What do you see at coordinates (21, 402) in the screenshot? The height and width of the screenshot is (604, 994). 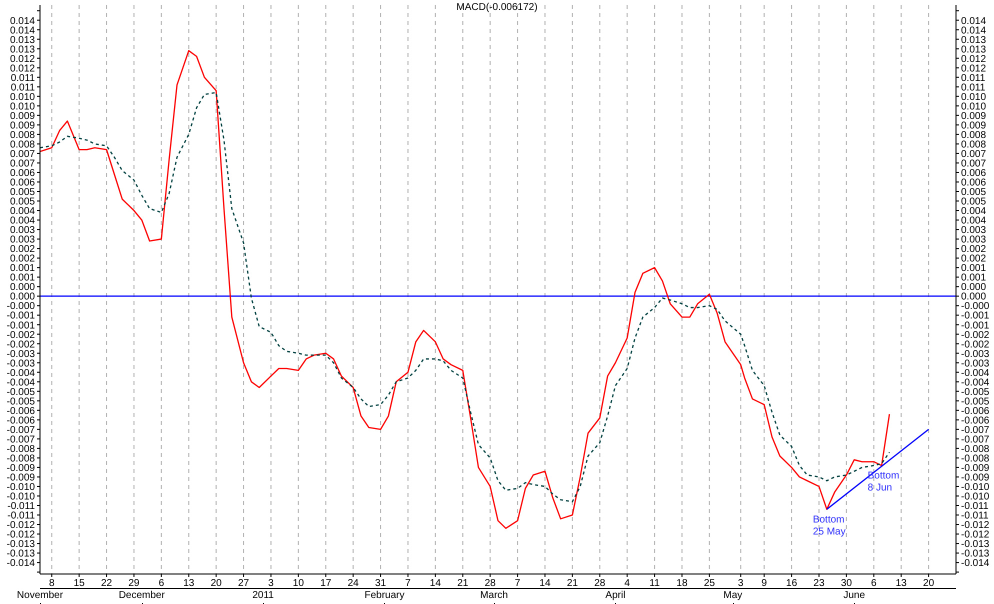 I see `y-tick-label: -0.005` at bounding box center [21, 402].